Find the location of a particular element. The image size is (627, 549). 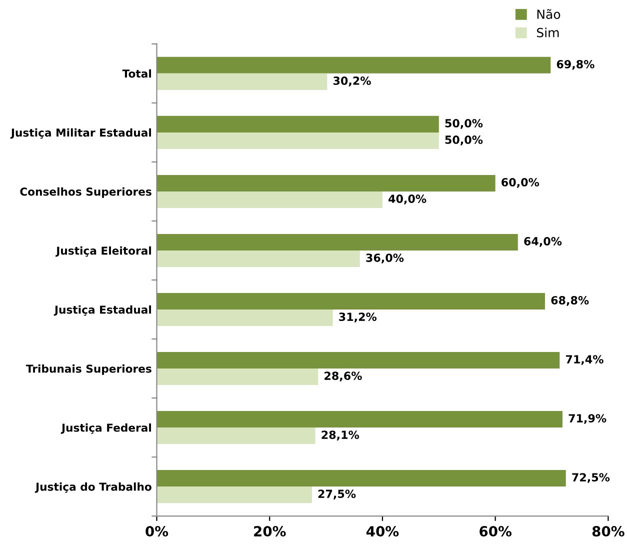

y-tick-label: Justiça Estadual is located at coordinates (102, 310).